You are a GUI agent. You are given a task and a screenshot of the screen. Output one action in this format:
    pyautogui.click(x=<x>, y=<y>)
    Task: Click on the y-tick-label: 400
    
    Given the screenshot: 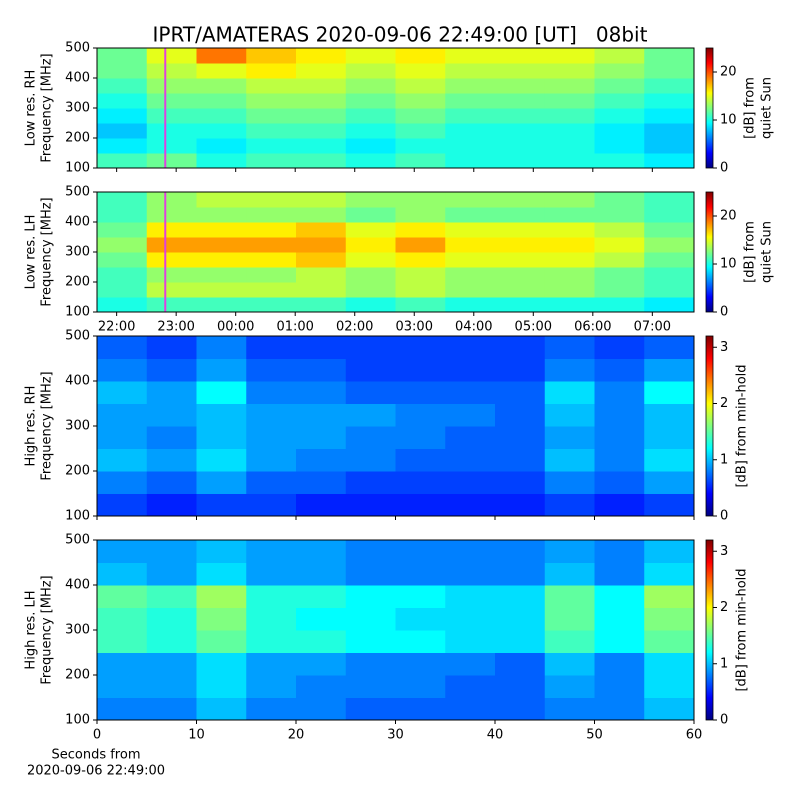 What is the action you would take?
    pyautogui.click(x=77, y=222)
    